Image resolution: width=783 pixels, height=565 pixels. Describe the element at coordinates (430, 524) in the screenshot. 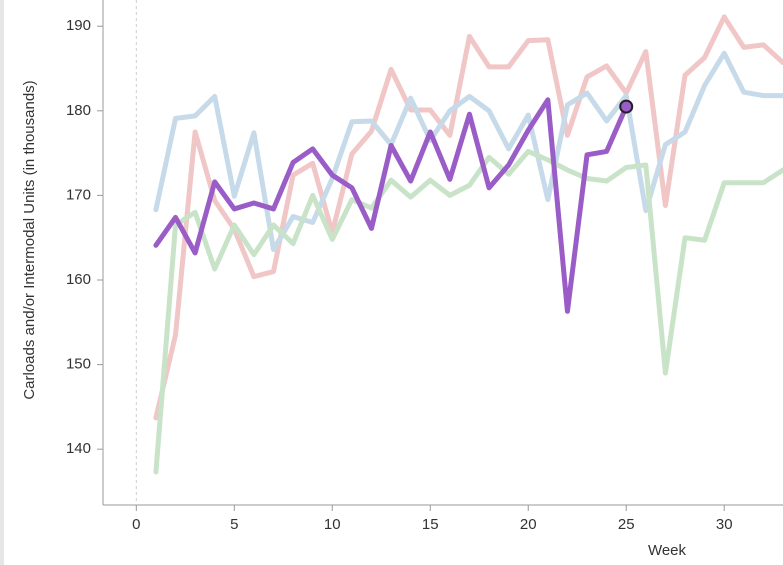

I see `x-tick-label: 15` at that location.